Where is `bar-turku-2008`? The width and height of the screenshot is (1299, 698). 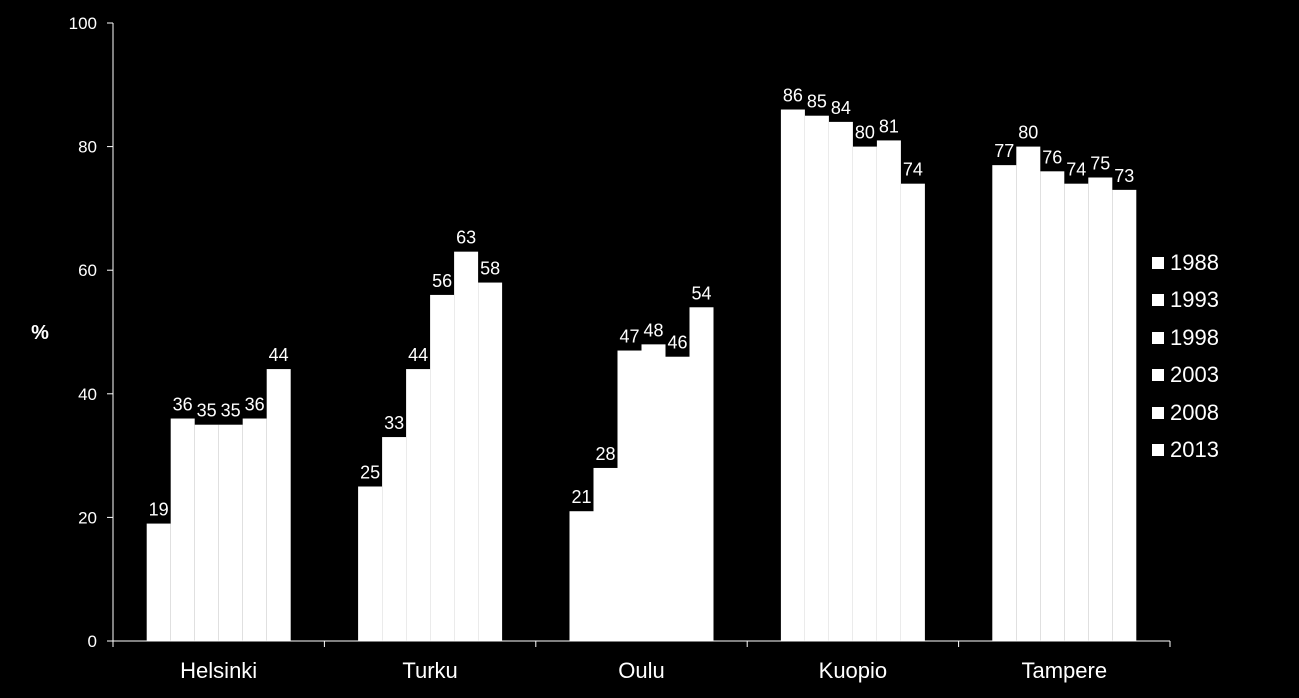
bar-turku-2008 is located at coordinates (466, 446).